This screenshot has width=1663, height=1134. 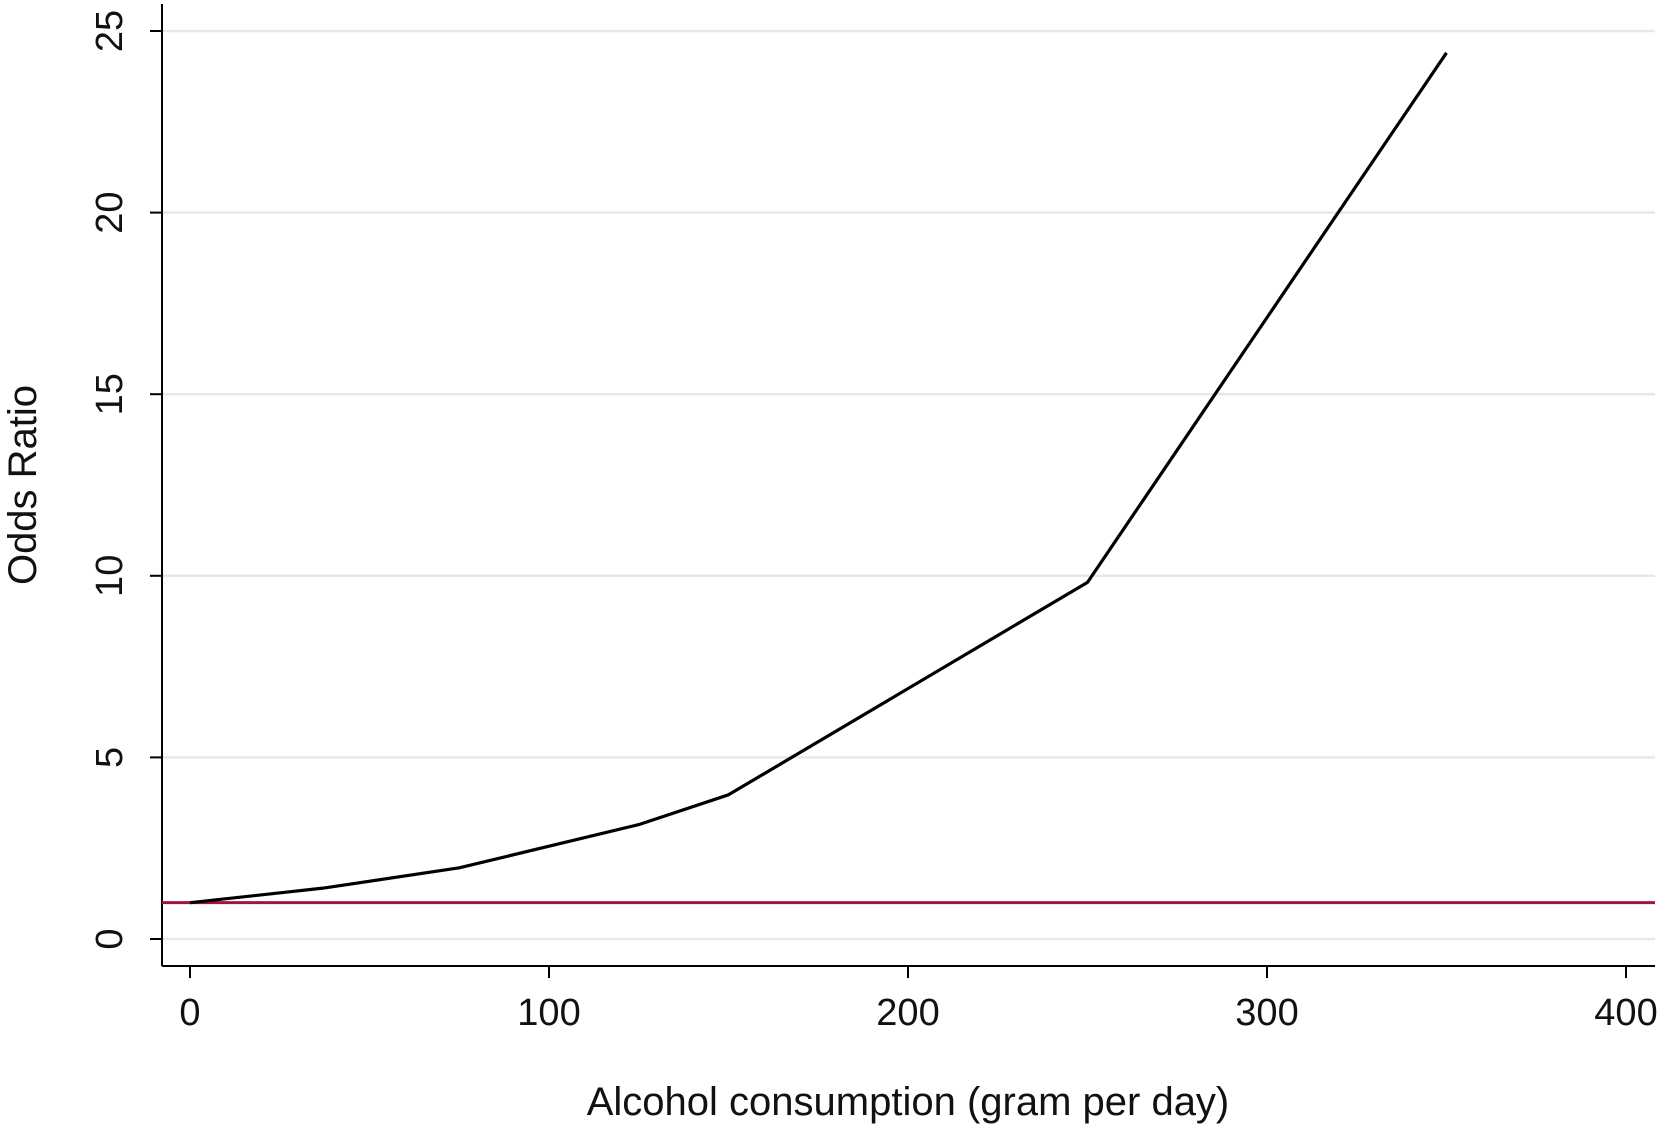 What do you see at coordinates (110, 212) in the screenshot?
I see `y-tick-label: 20` at bounding box center [110, 212].